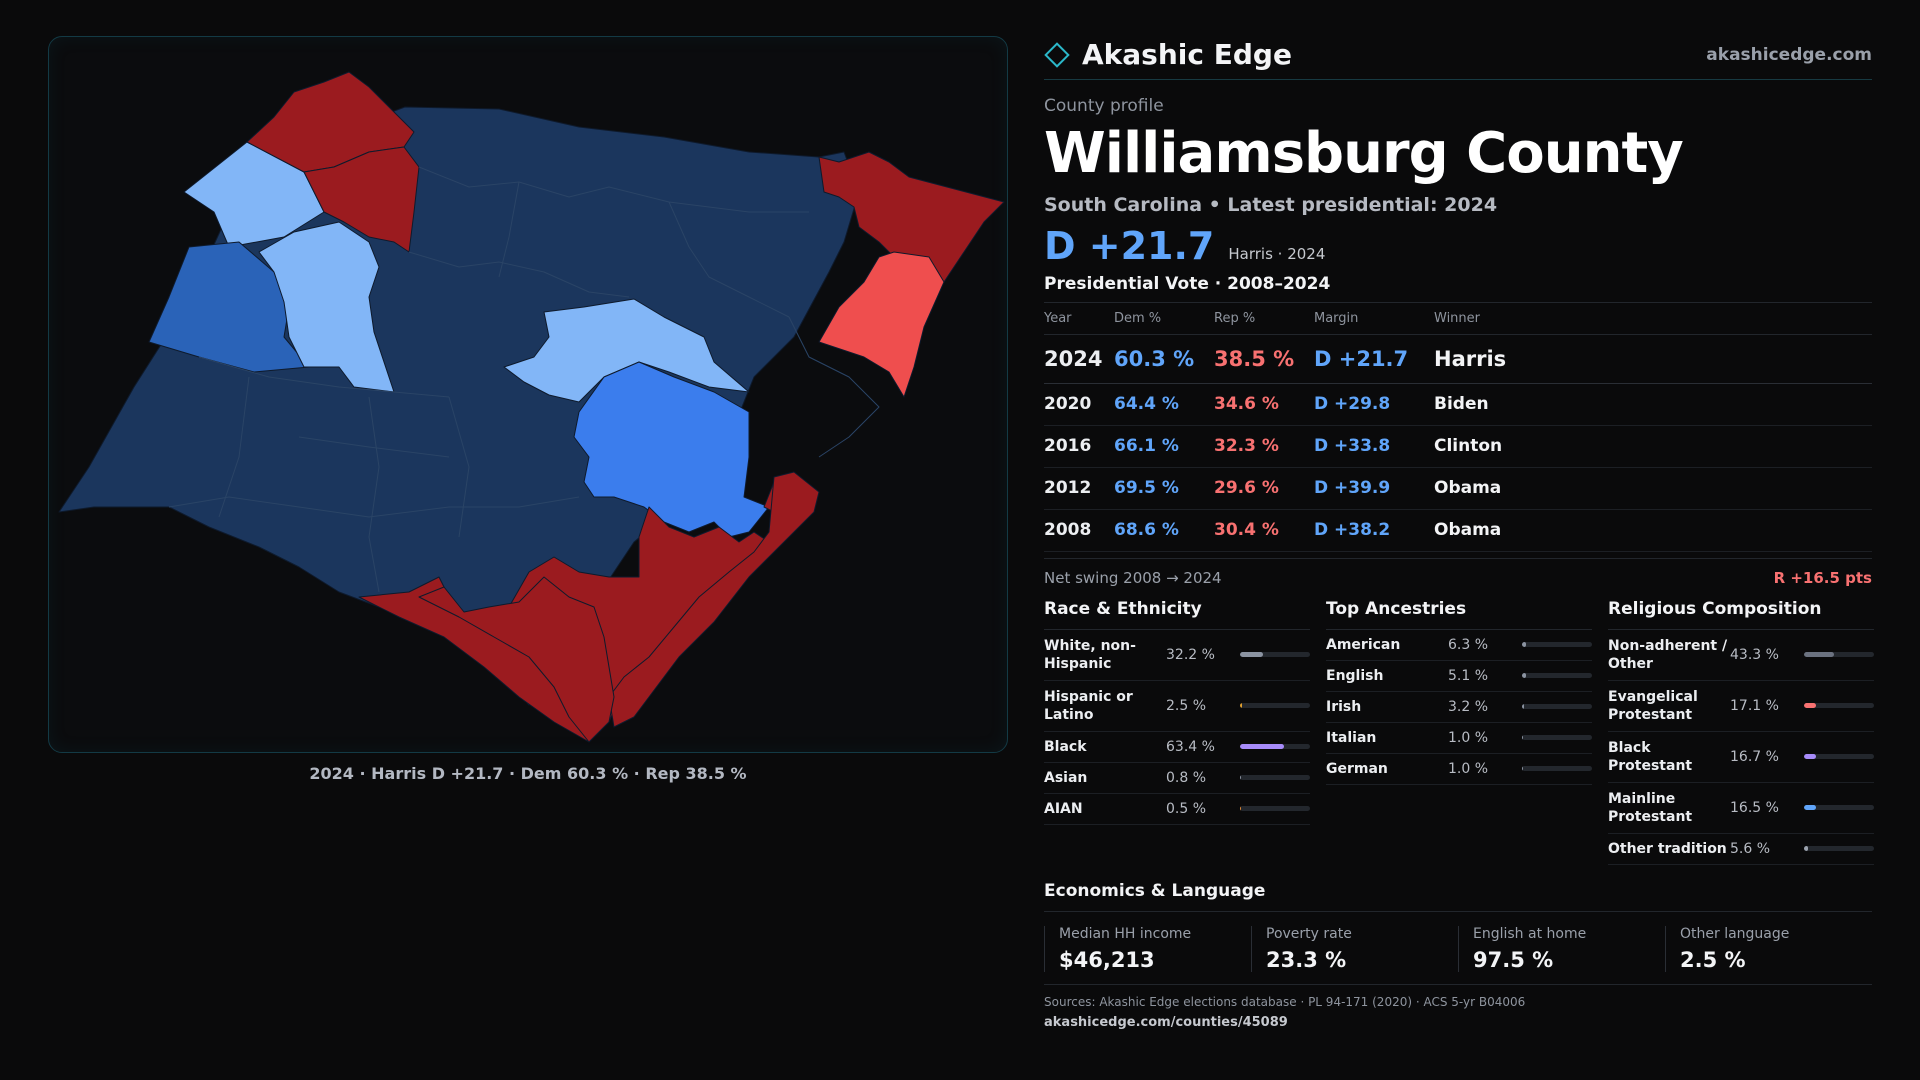 This screenshot has width=1920, height=1080. What do you see at coordinates (1079, 319) in the screenshot?
I see `col-header-year: Year` at bounding box center [1079, 319].